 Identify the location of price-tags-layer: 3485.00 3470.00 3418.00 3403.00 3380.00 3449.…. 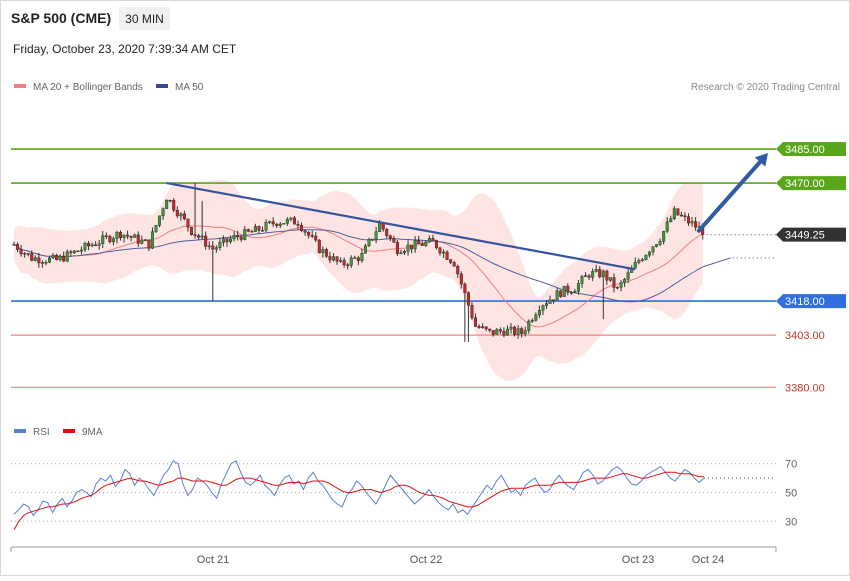
(811, 268).